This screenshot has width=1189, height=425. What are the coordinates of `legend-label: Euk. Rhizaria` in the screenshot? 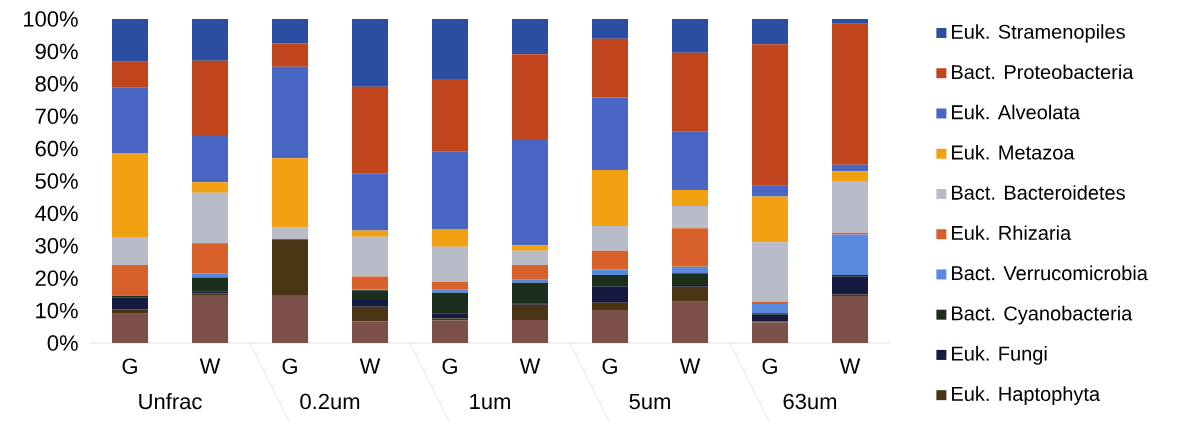 It's located at (1012, 233).